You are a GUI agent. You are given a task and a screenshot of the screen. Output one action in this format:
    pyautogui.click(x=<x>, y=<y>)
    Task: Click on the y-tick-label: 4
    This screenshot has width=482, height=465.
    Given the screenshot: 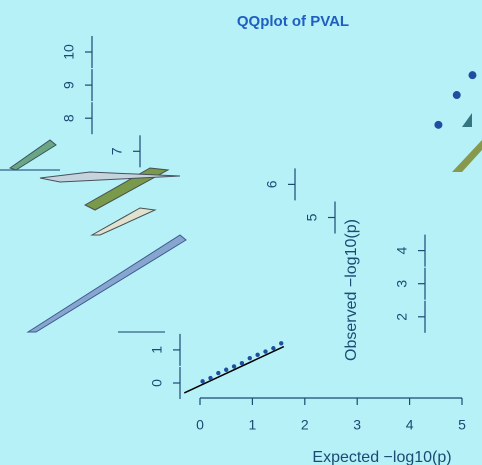 What is the action you would take?
    pyautogui.click(x=402, y=250)
    